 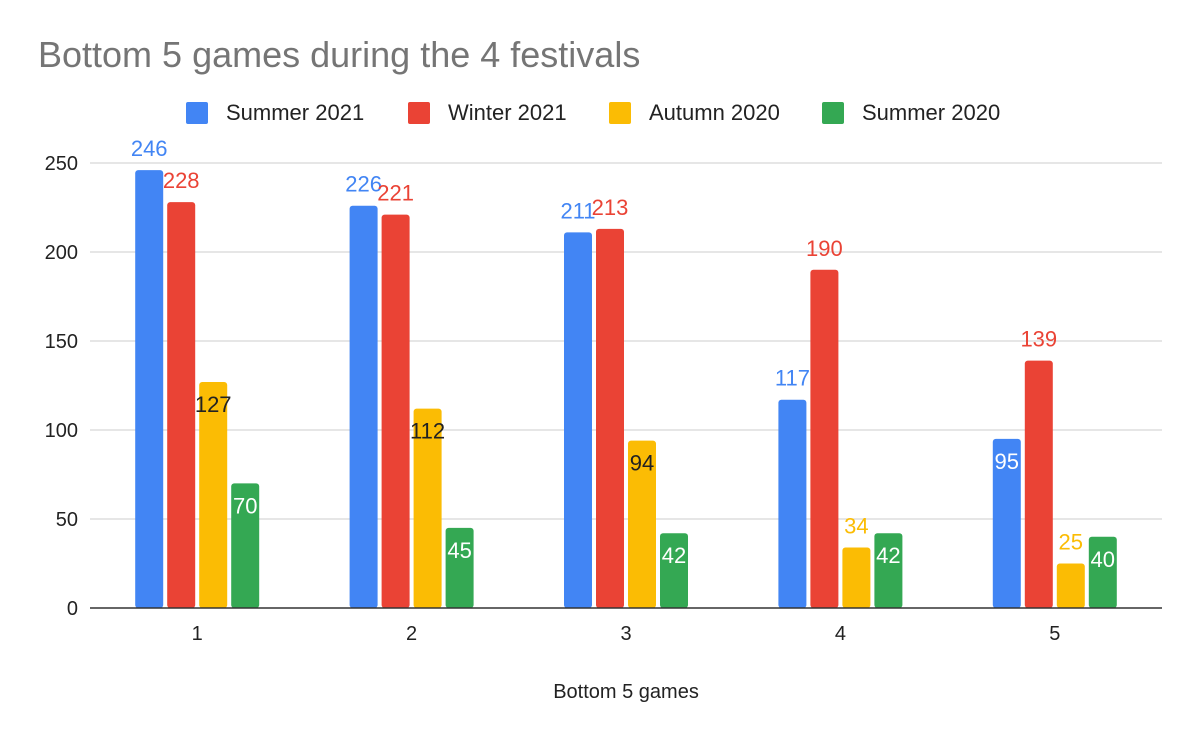 I want to click on data-label-summer-2021-game-5: 95, so click(x=1007, y=461).